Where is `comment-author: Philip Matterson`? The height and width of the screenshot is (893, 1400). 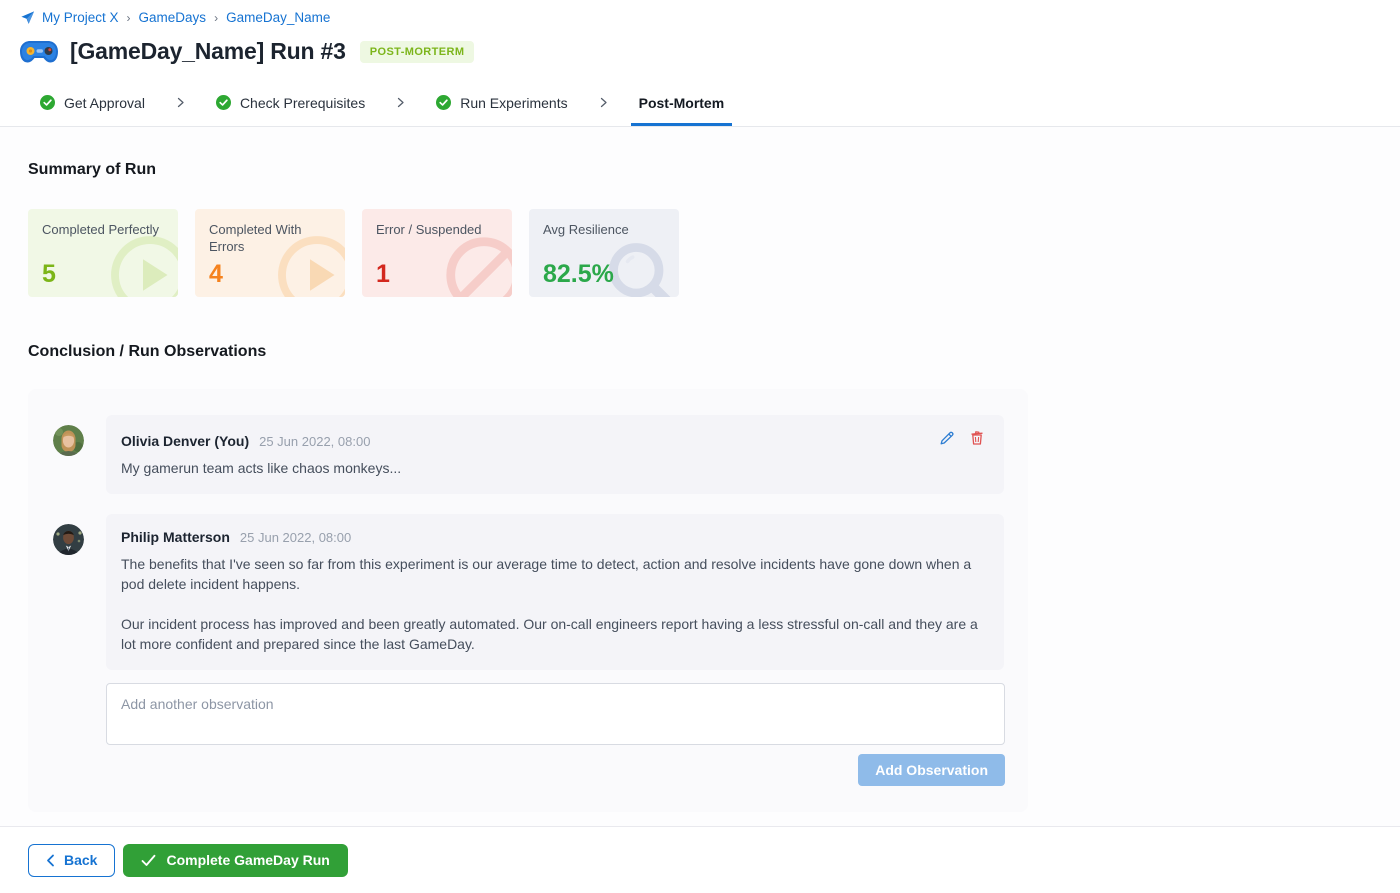
comment-author: Philip Matterson is located at coordinates (175, 537).